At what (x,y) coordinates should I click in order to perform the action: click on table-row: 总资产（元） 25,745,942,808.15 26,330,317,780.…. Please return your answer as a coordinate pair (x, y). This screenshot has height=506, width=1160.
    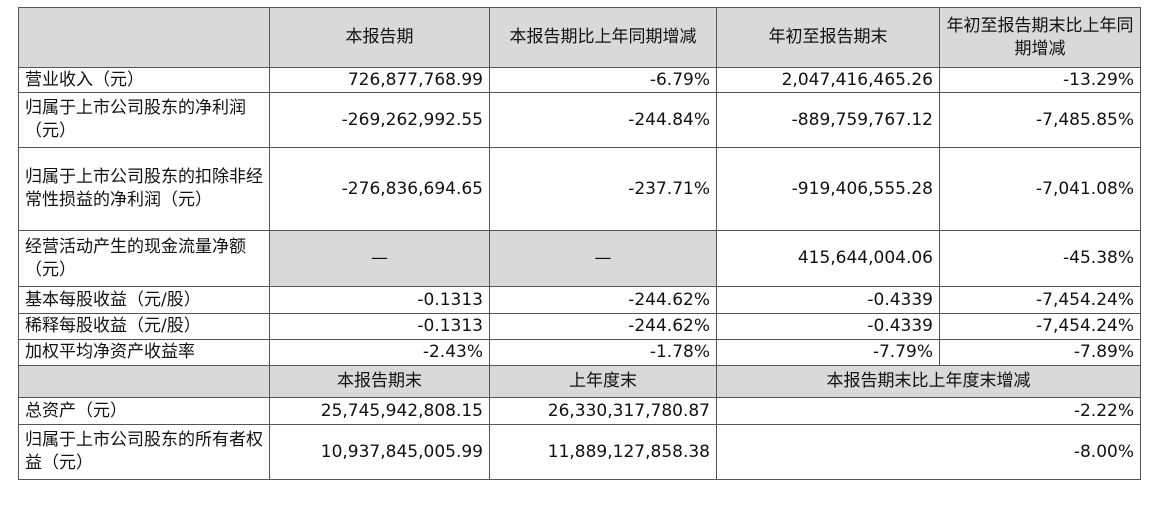
    Looking at the image, I should click on (579, 411).